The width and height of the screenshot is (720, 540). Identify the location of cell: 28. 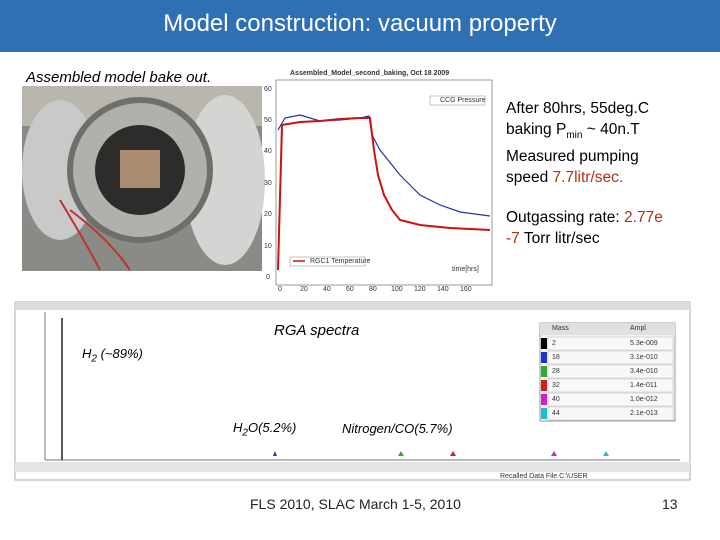
(556, 371).